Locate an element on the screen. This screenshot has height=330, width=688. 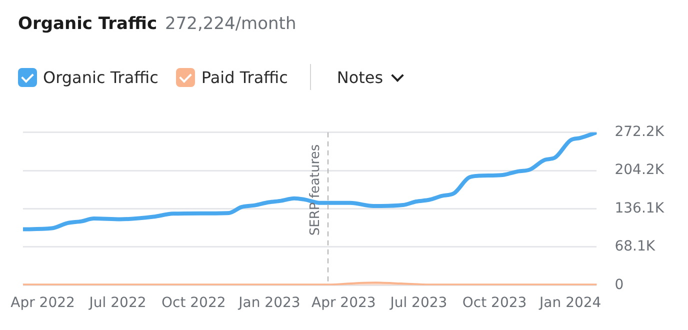
x-tick-label: Apr 2023 is located at coordinates (344, 303).